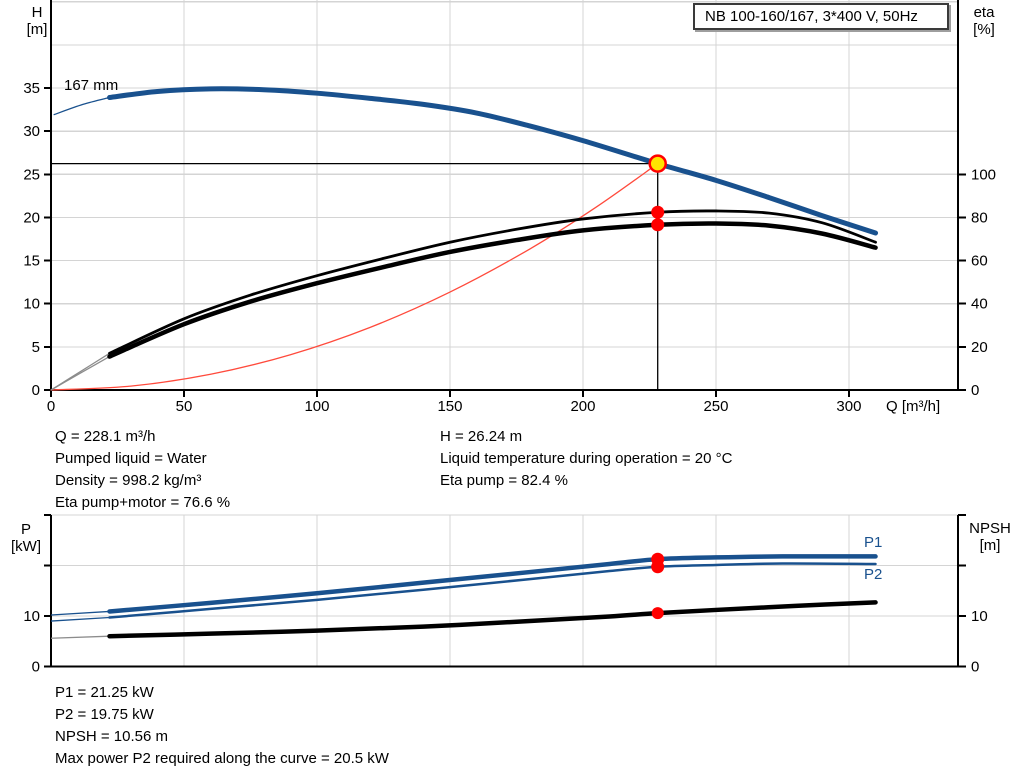 The image size is (1024, 781). What do you see at coordinates (658, 212) in the screenshot?
I see `eta-pump-dot` at bounding box center [658, 212].